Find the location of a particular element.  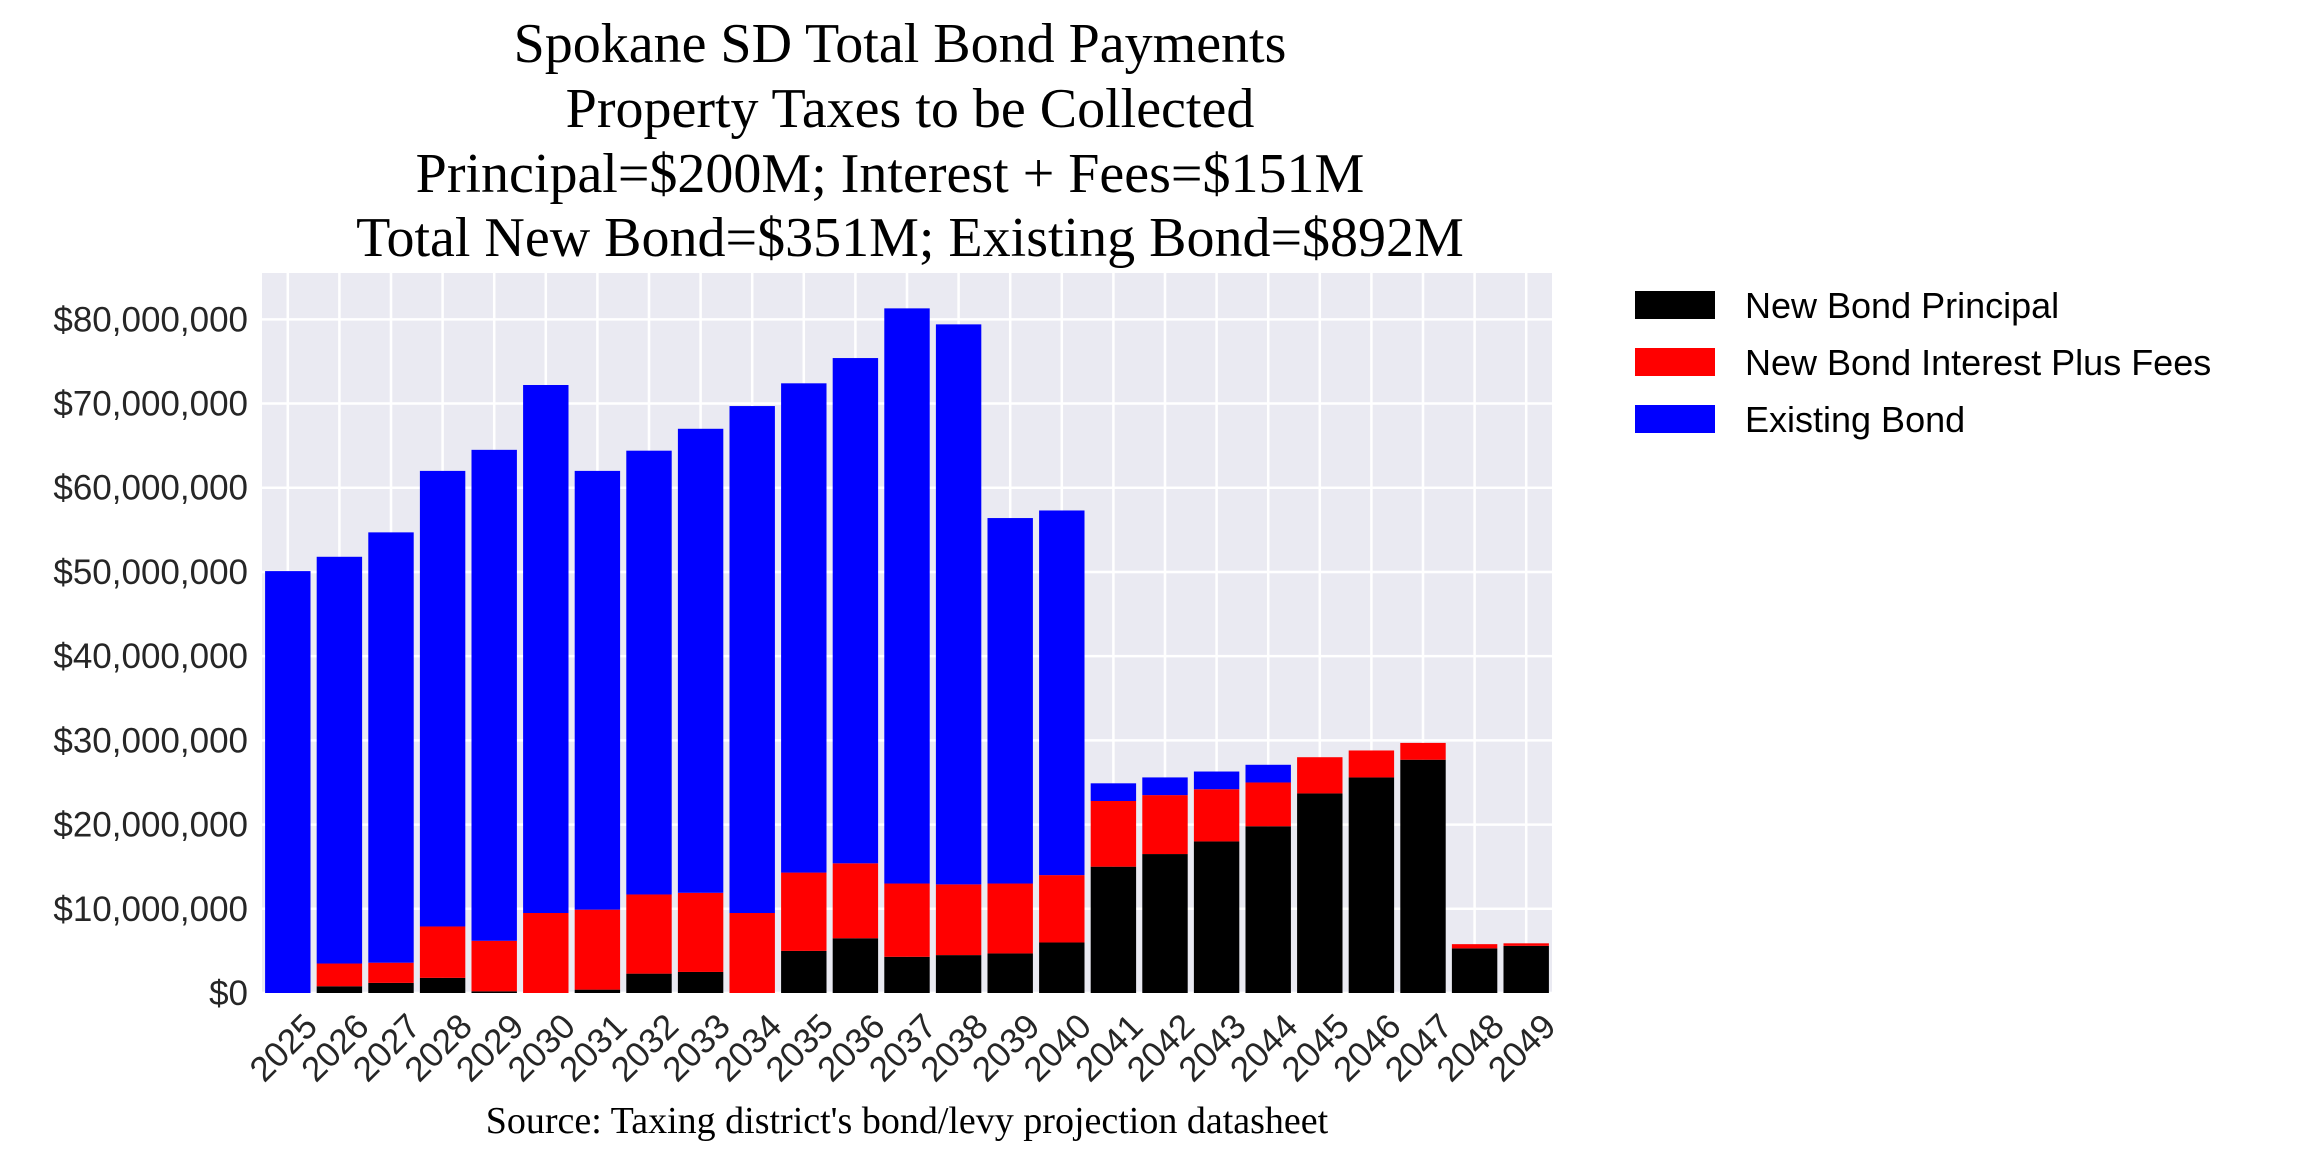

title-line-3: Principal=$200M; Interest + Fees=$151M is located at coordinates (890, 174).